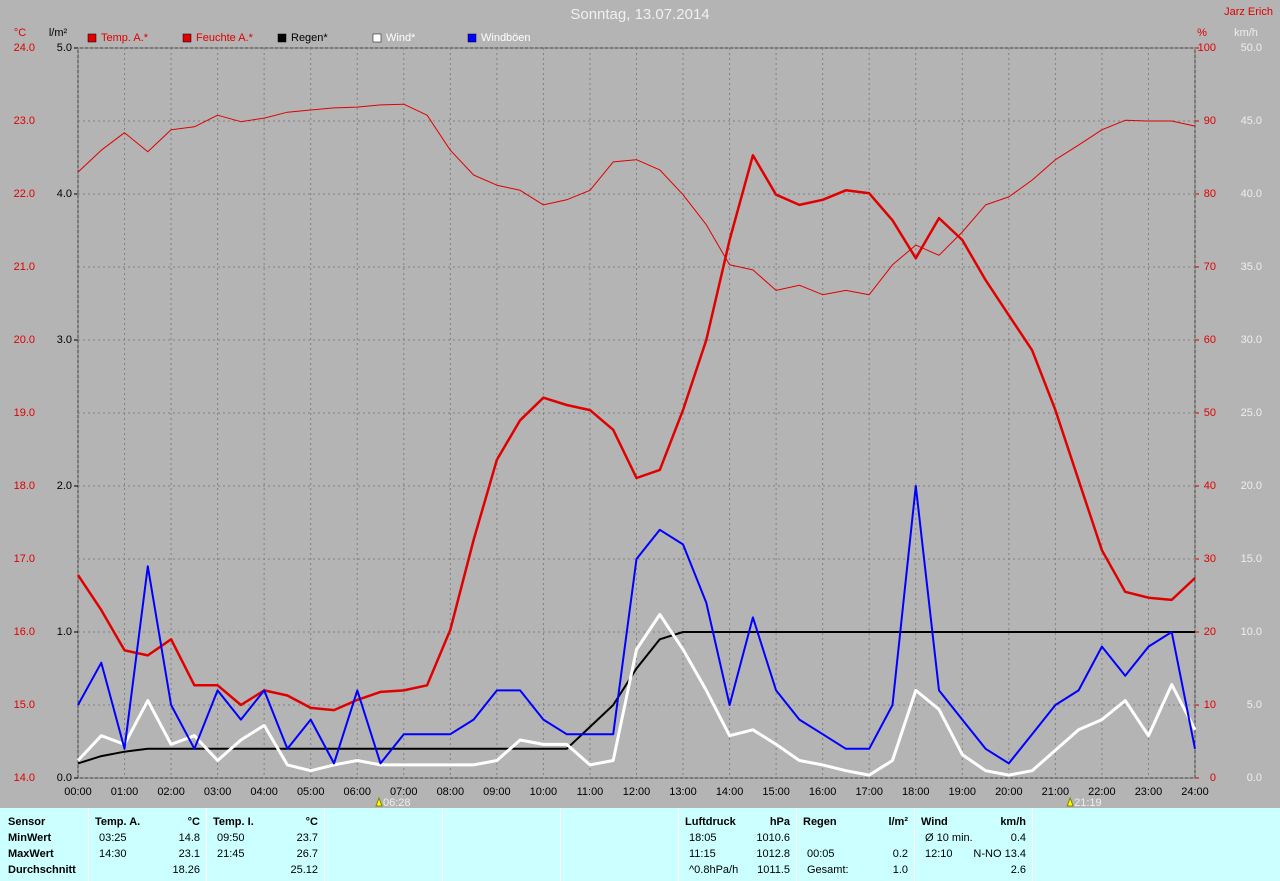  Describe the element at coordinates (702, 854) in the screenshot. I see `cell-time: 11:15` at that location.